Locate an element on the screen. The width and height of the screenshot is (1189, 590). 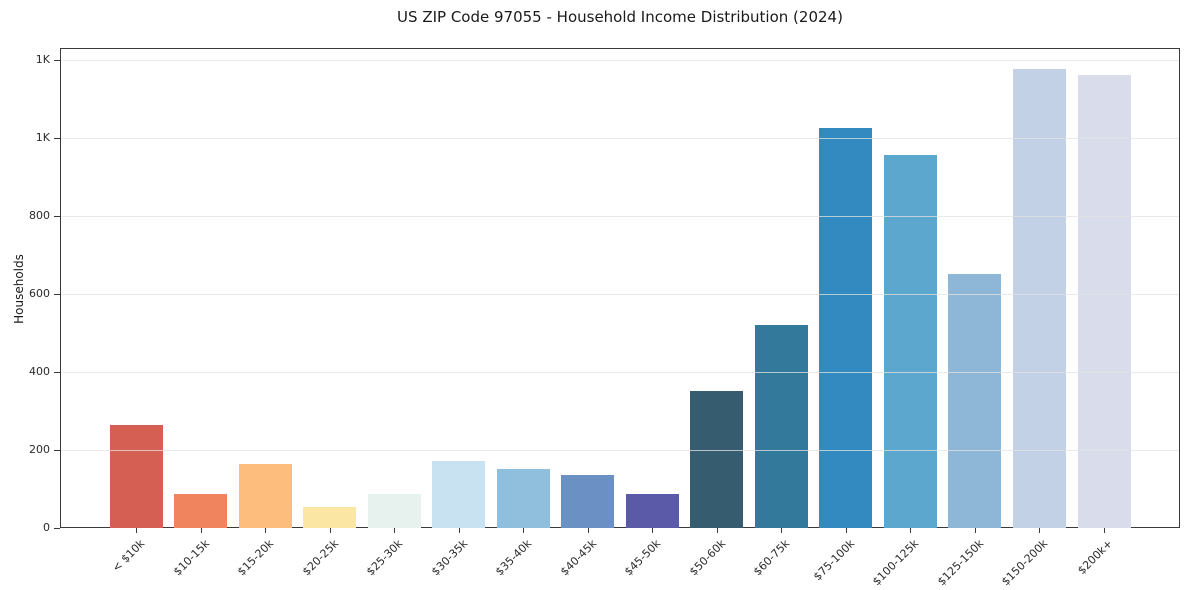
x-tick-label: $35-40k is located at coordinates (514, 558).